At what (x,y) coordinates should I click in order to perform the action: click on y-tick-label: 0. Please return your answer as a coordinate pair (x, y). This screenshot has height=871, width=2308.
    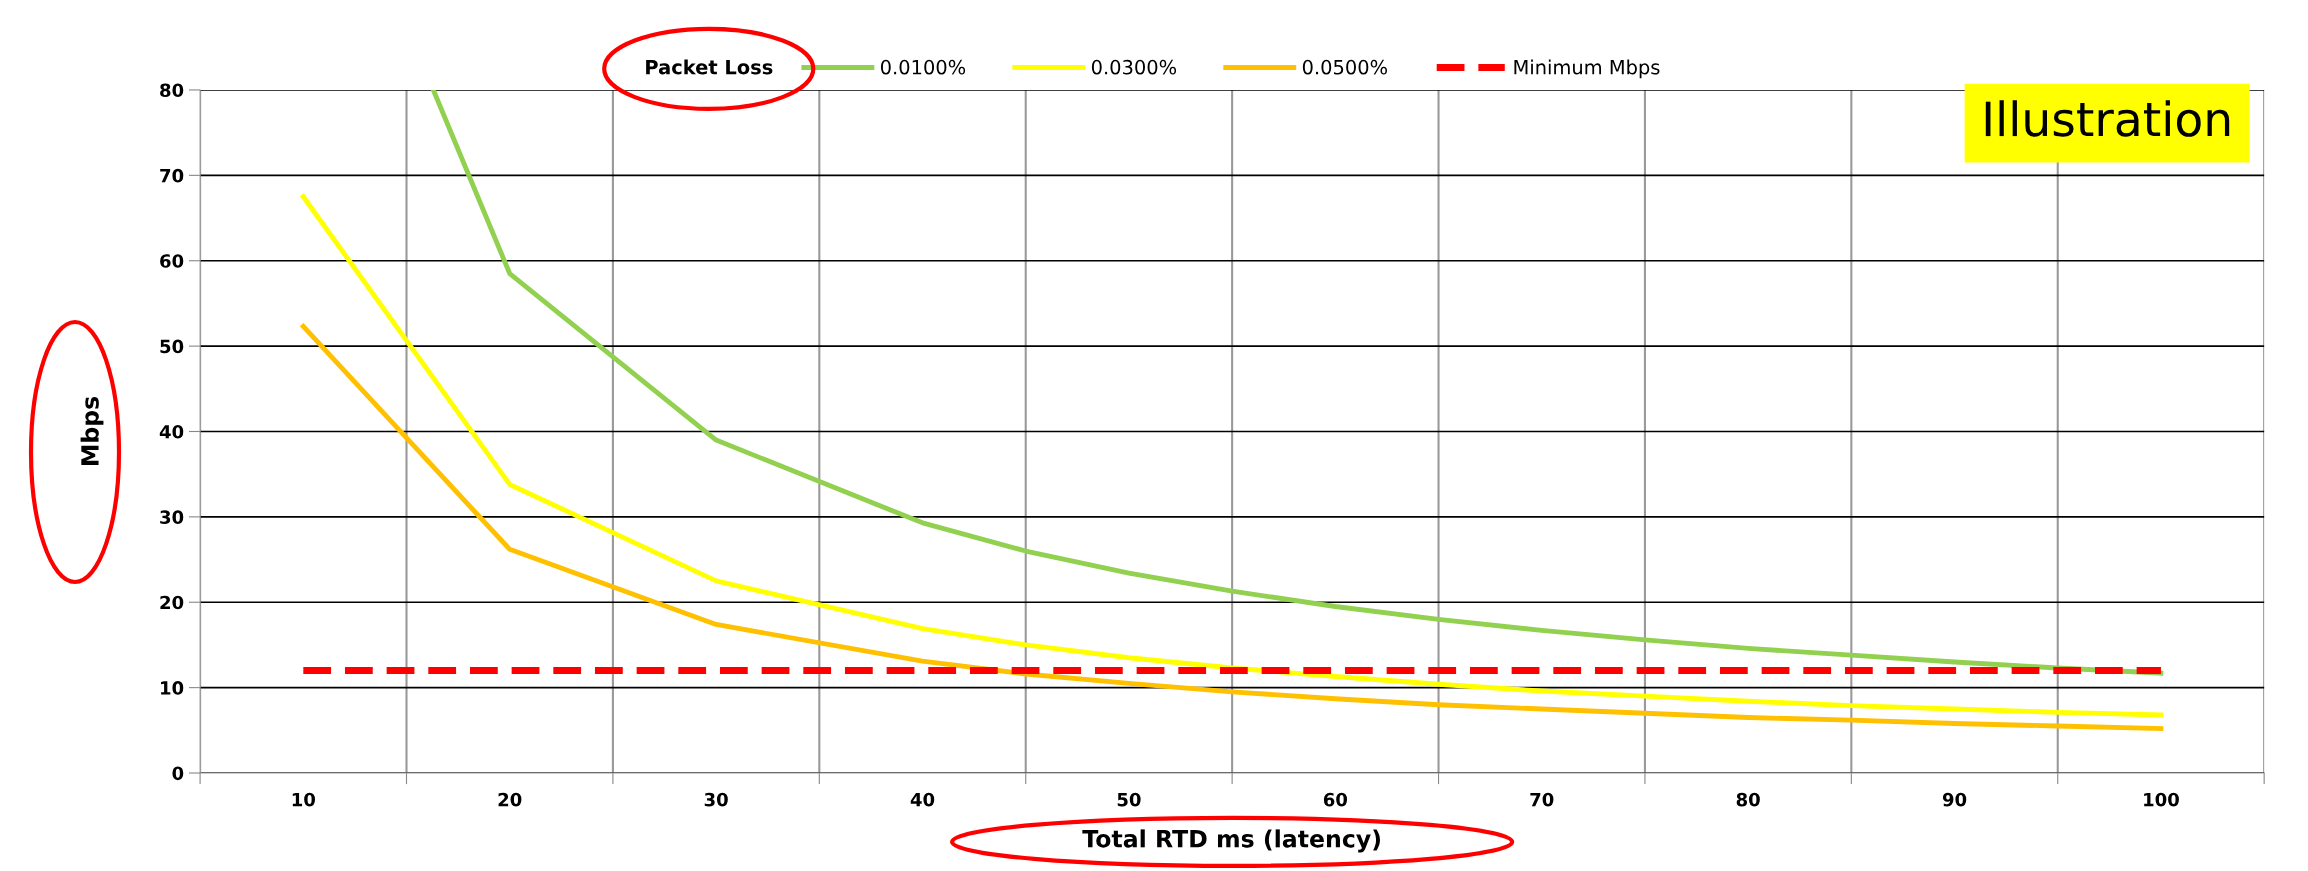
    Looking at the image, I should click on (178, 773).